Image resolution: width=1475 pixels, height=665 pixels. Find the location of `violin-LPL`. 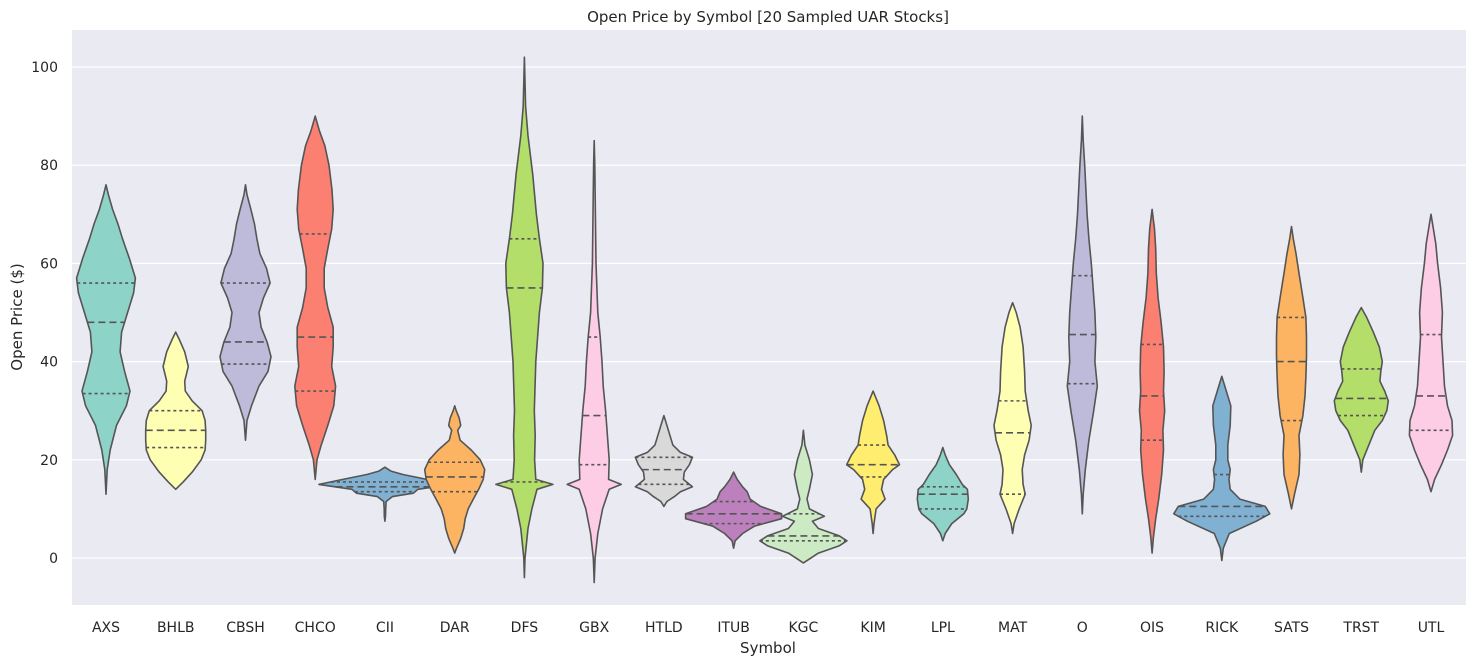

violin-LPL is located at coordinates (943, 494).